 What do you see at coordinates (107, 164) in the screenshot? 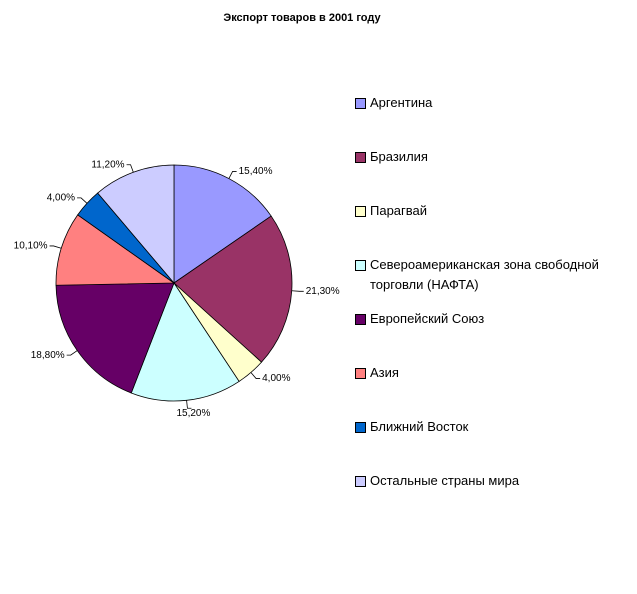
I see `data-label: 11,20%` at bounding box center [107, 164].